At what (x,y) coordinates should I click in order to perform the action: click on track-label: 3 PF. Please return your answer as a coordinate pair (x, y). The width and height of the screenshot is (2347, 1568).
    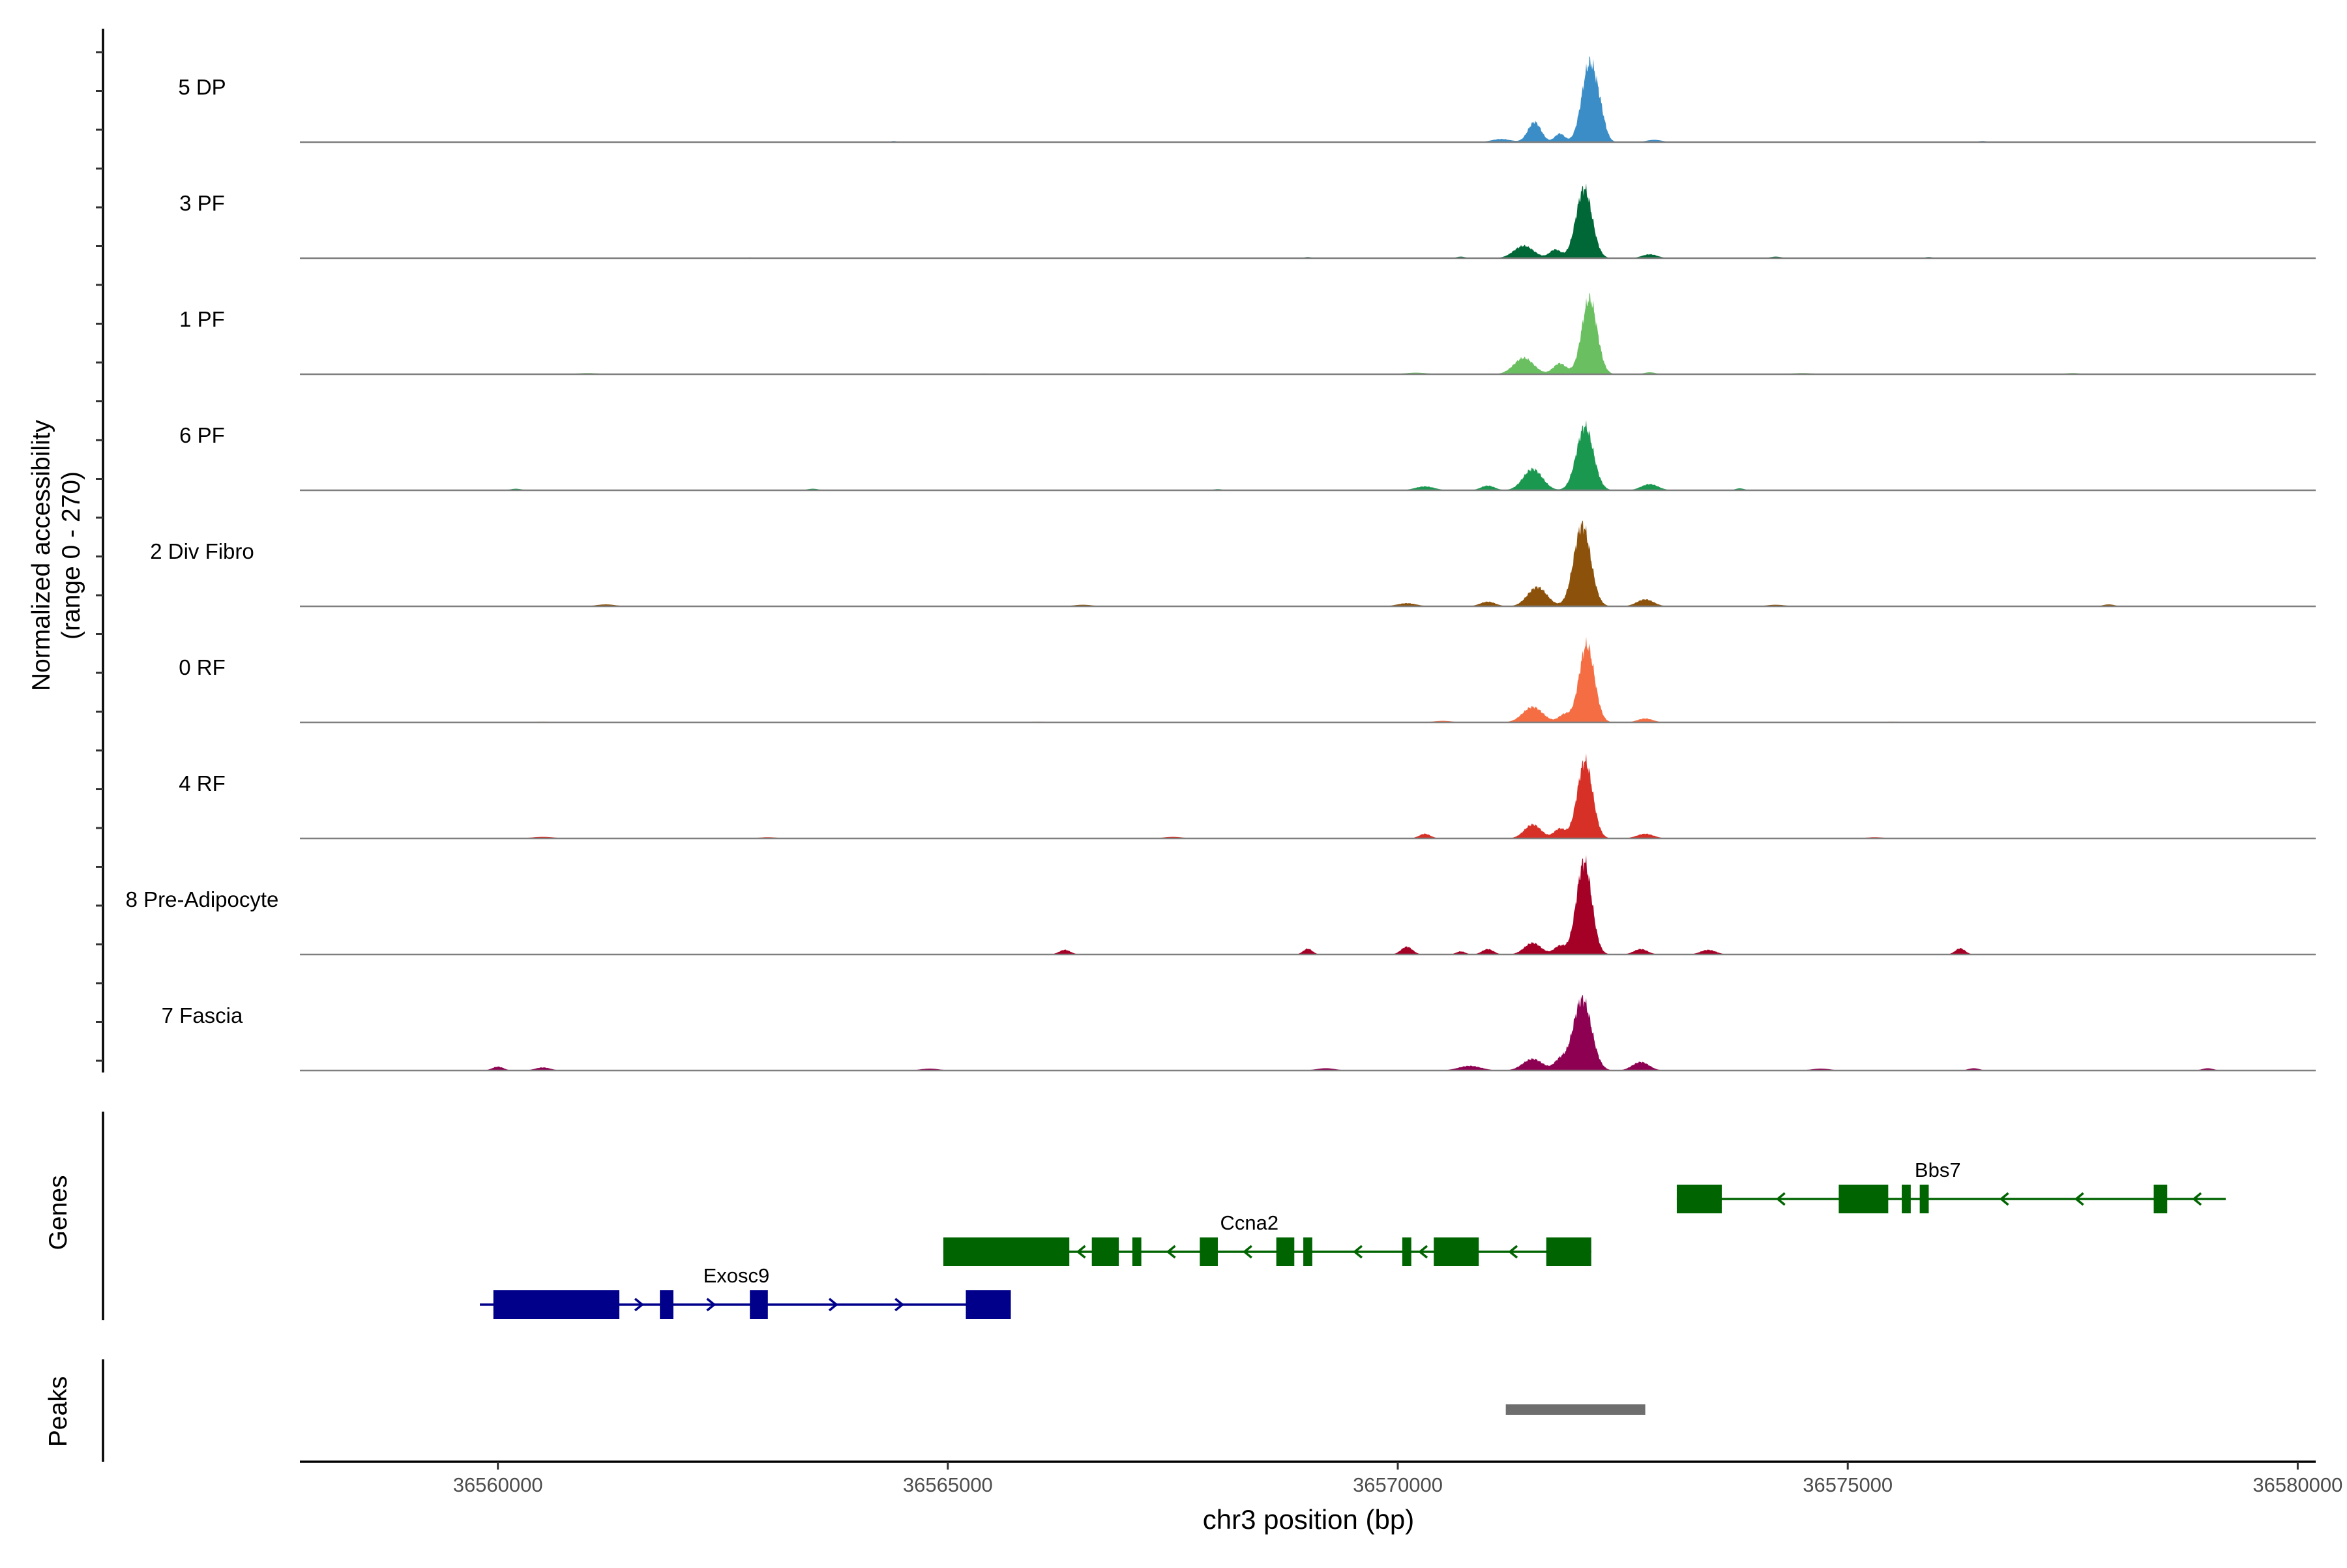
    Looking at the image, I should click on (202, 203).